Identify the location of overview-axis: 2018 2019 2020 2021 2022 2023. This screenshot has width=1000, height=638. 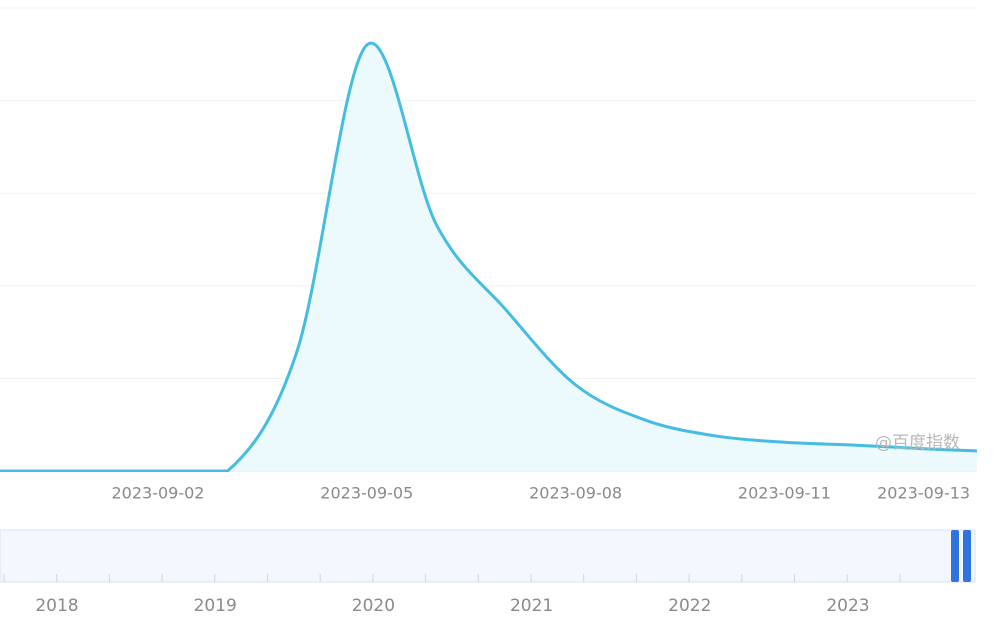
(478, 595).